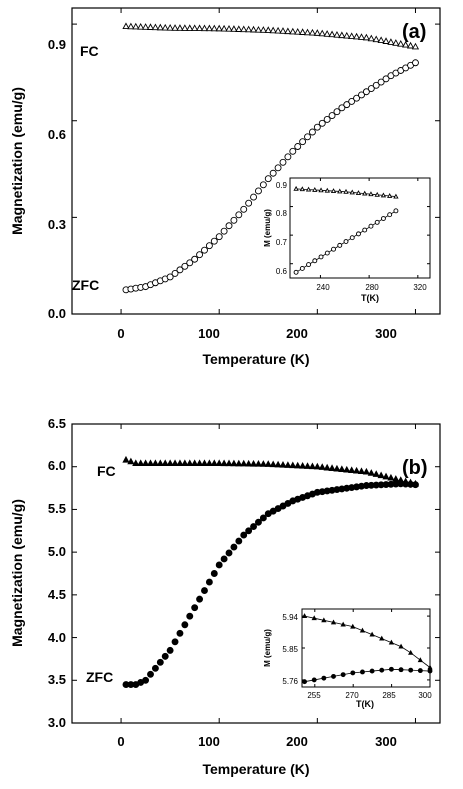  I want to click on panel-a-xtick-label: 300, so click(386, 333).